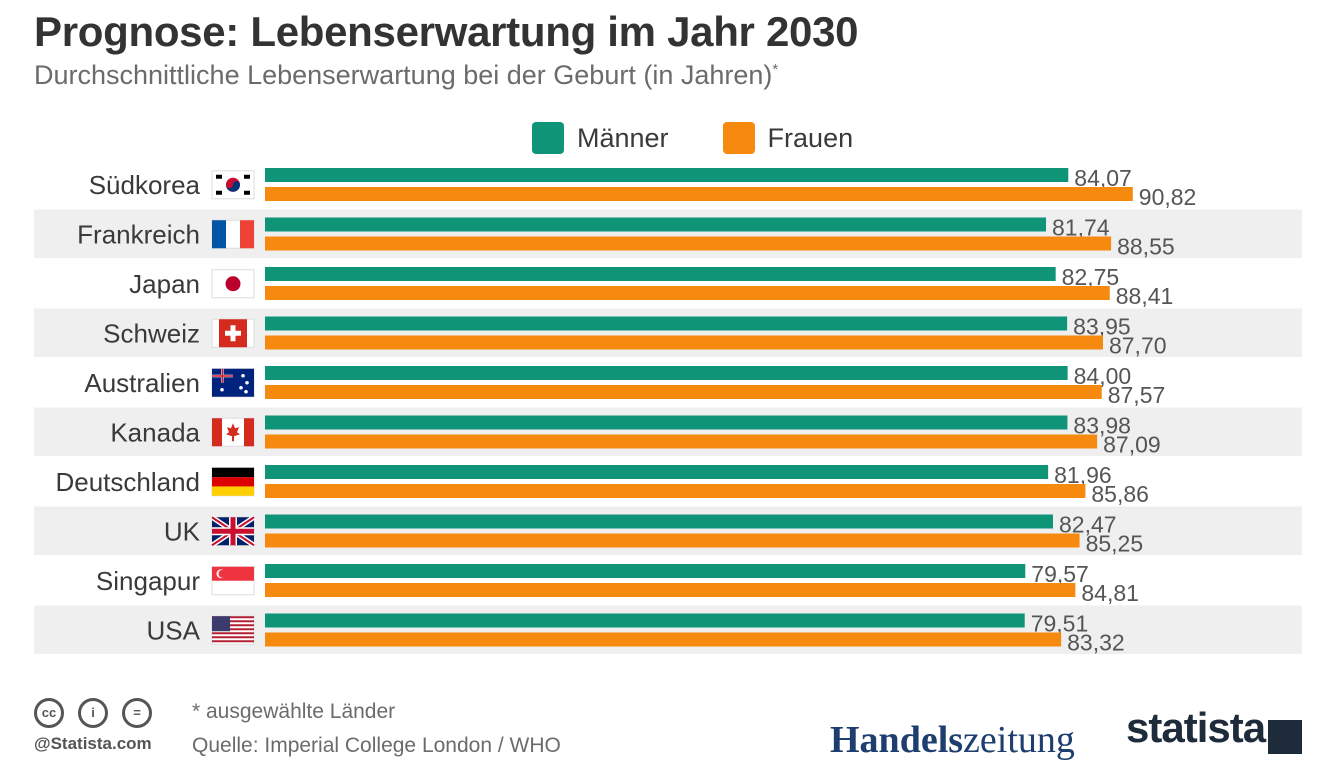 This screenshot has width=1335, height=762. I want to click on canada-flag-icon-left, so click(217, 432).